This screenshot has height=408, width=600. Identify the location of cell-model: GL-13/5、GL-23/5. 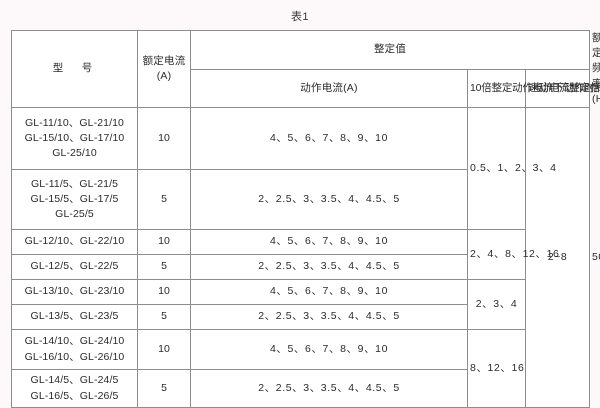
(74, 317).